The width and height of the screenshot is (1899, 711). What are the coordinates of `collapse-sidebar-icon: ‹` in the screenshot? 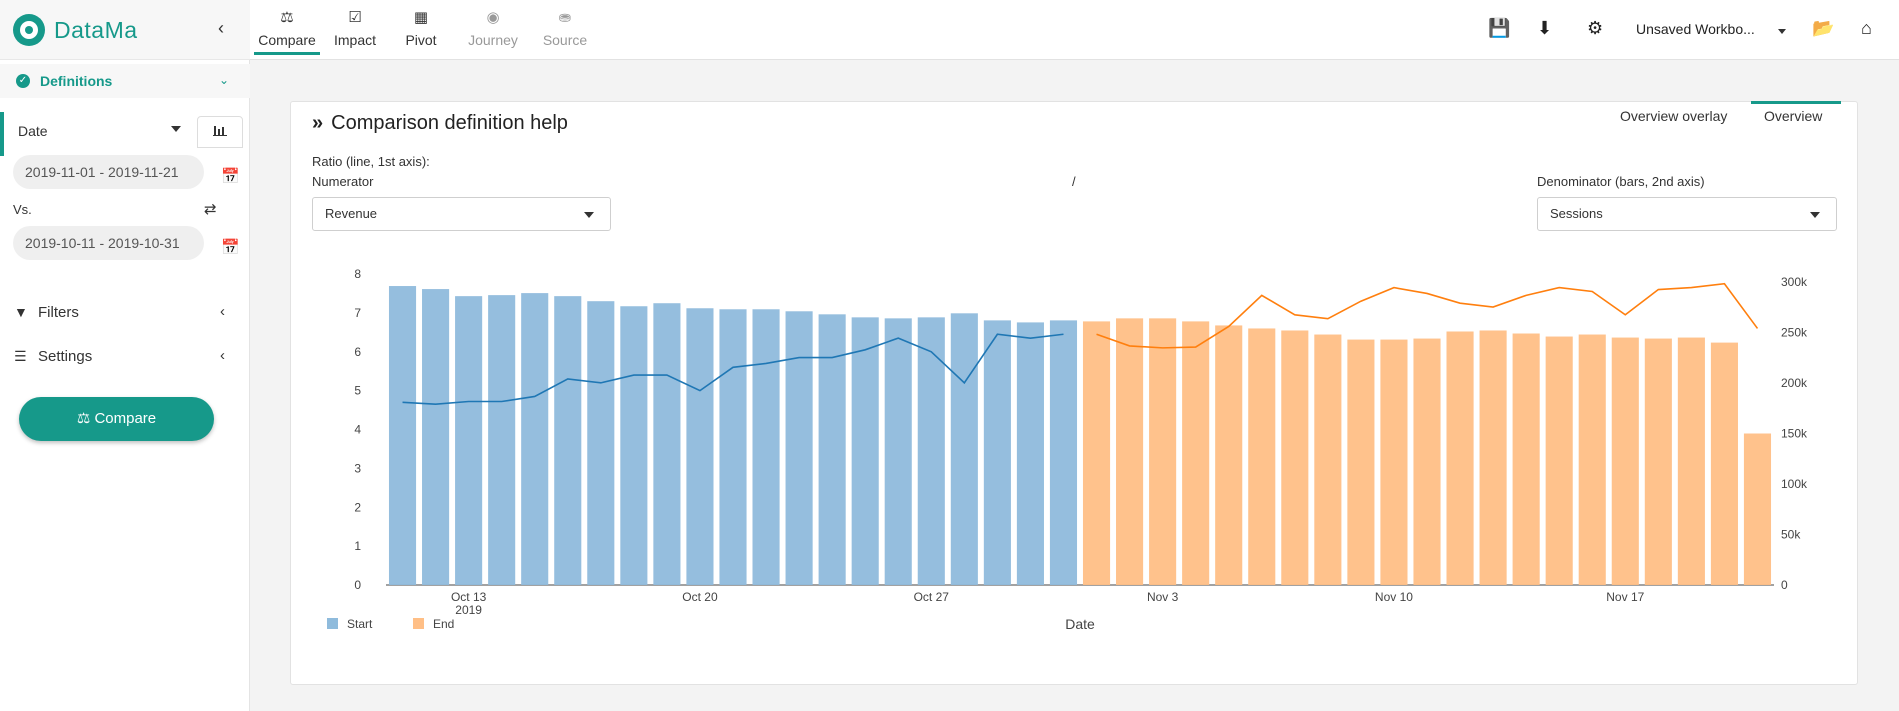 It's located at (221, 28).